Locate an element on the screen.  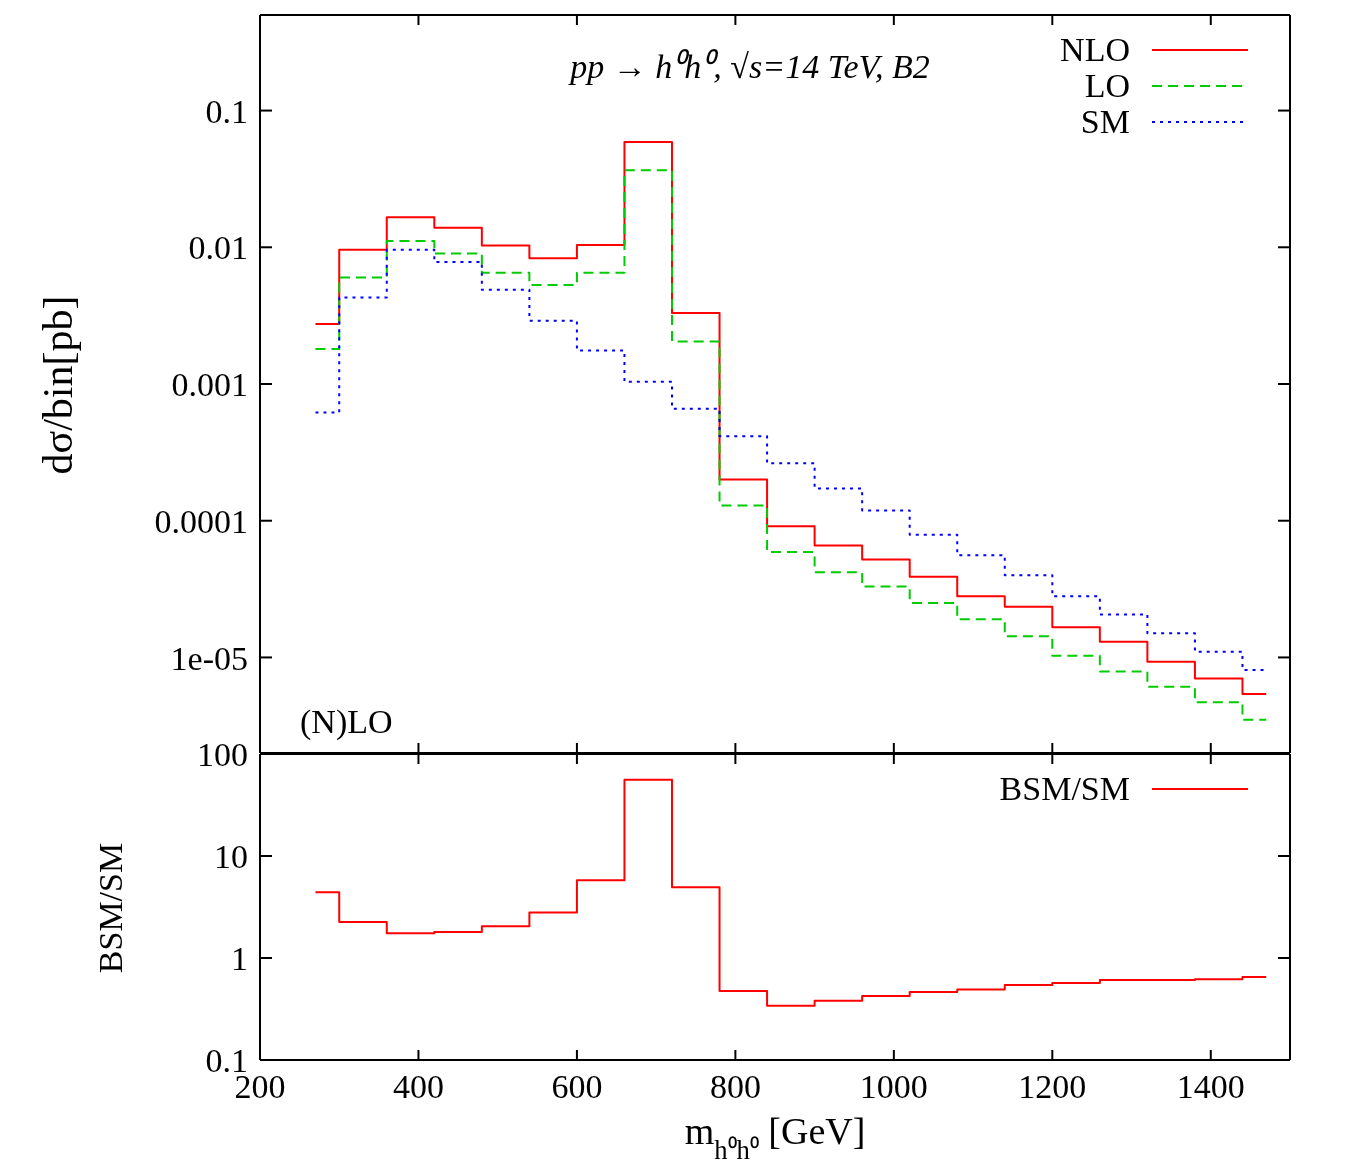
y-axis-title: BSM/SM is located at coordinates (110, 908).